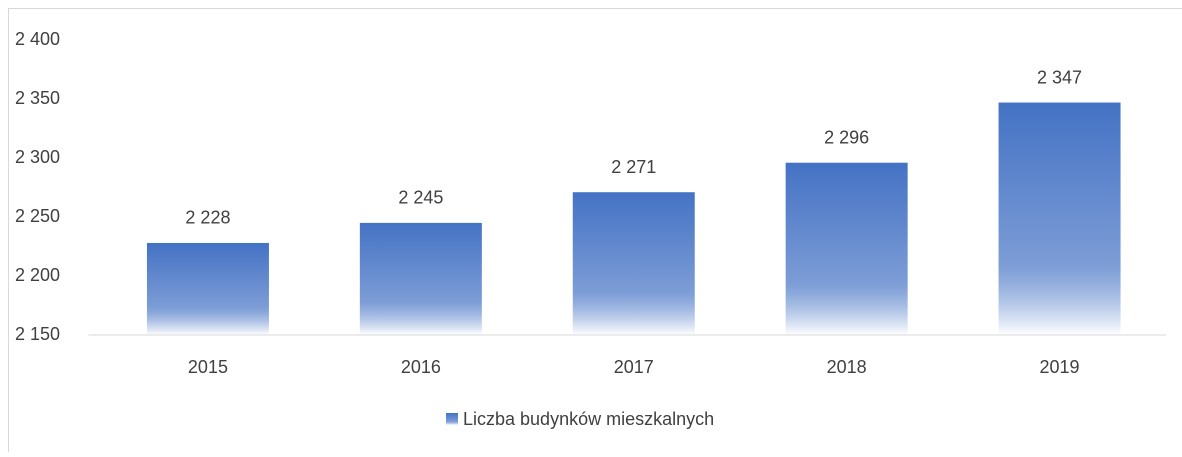 This screenshot has width=1182, height=457. I want to click on y-tick-label: 2 350, so click(37, 98).